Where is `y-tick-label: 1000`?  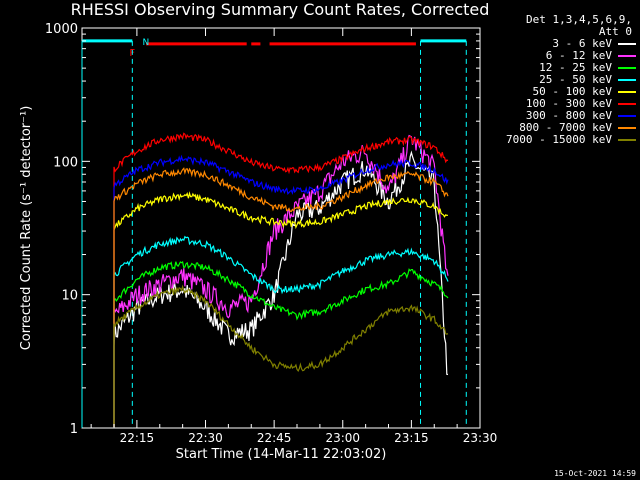
y-tick-label: 1000 is located at coordinates (61, 29).